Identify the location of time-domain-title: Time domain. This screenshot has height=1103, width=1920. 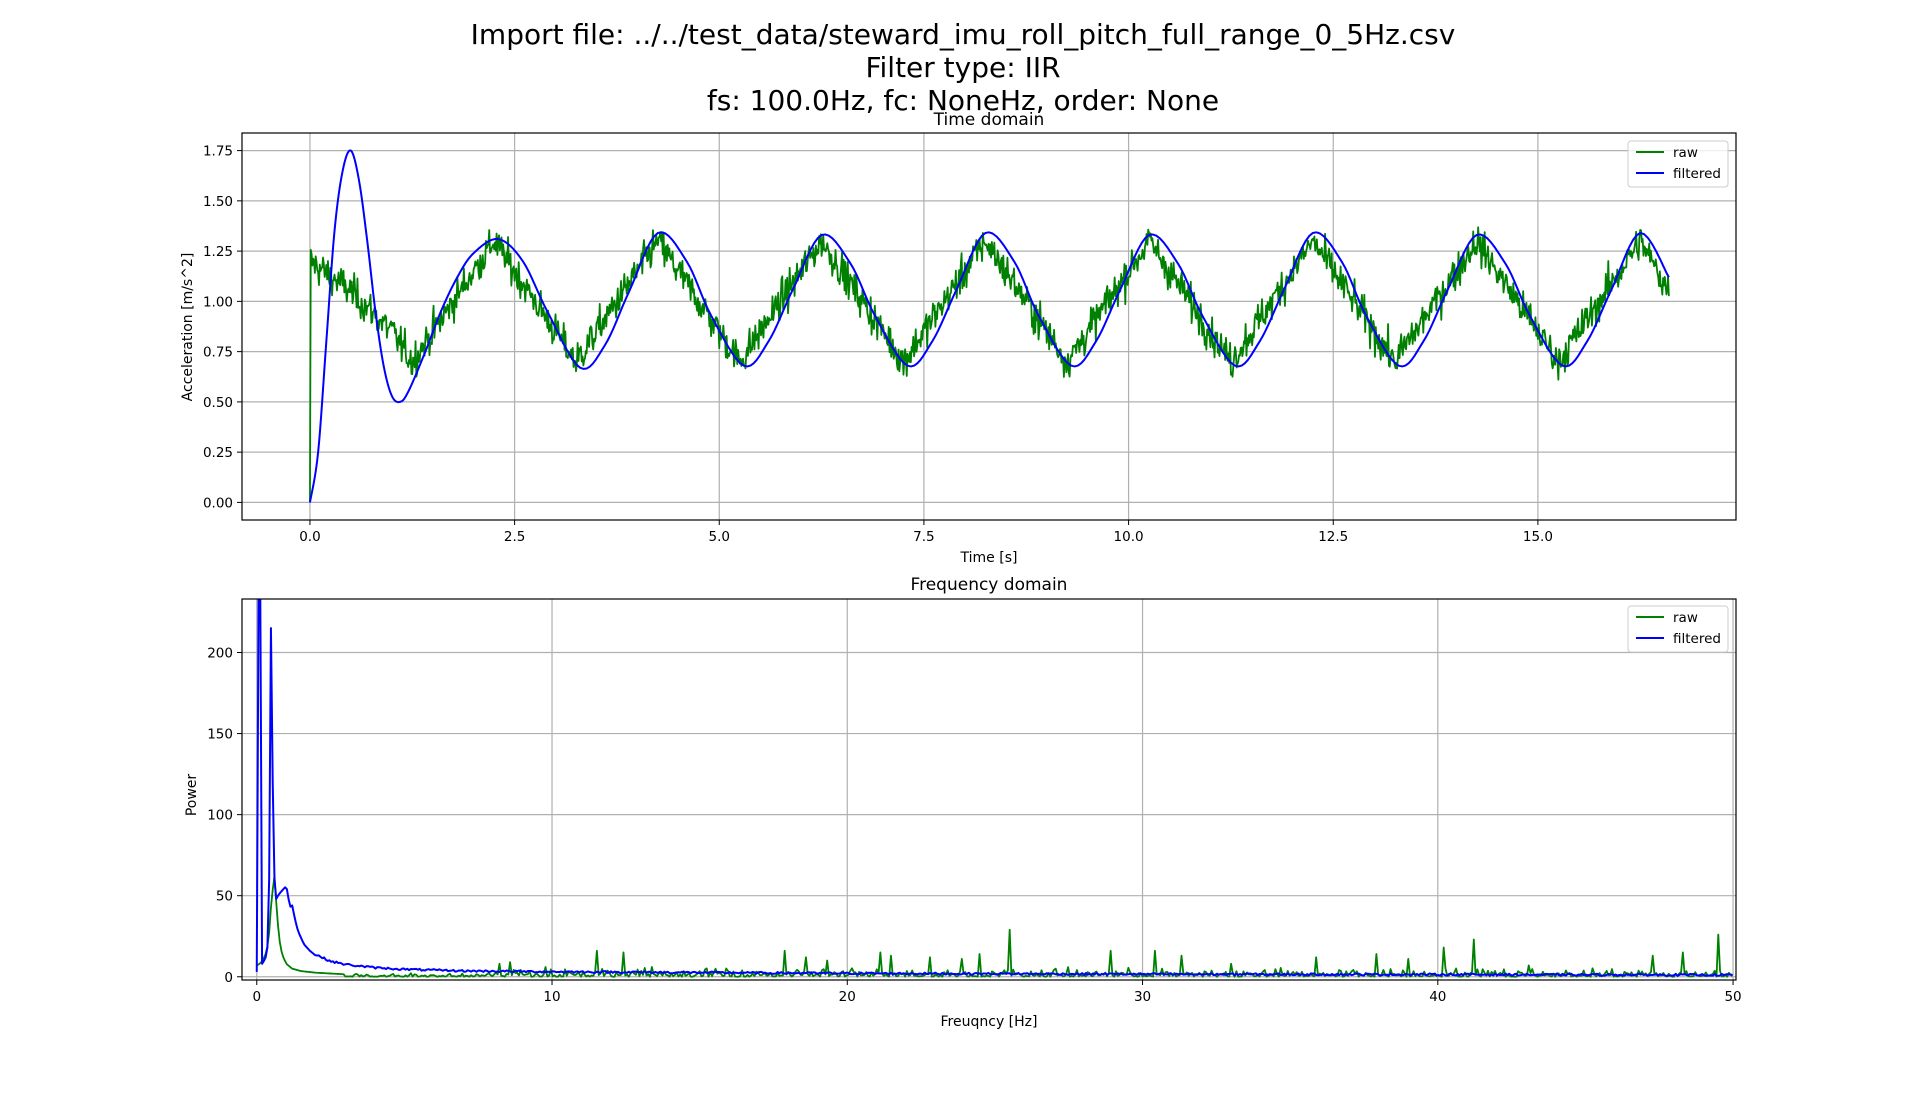
(989, 120).